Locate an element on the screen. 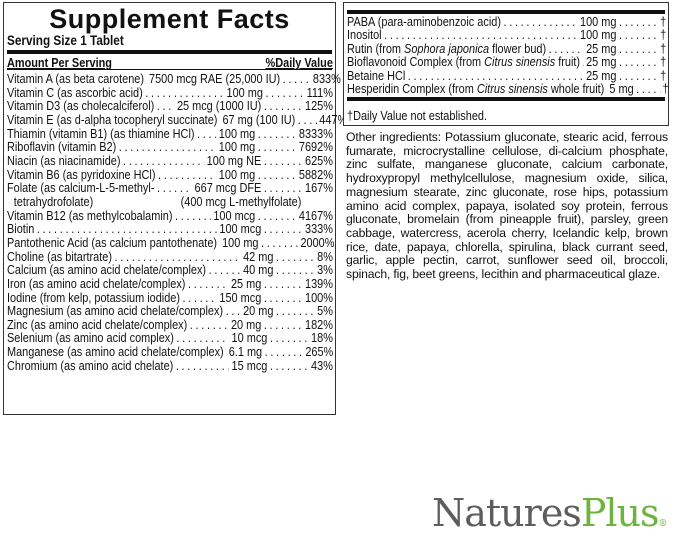  nutrient-amount: 42 mg is located at coordinates (258, 256).